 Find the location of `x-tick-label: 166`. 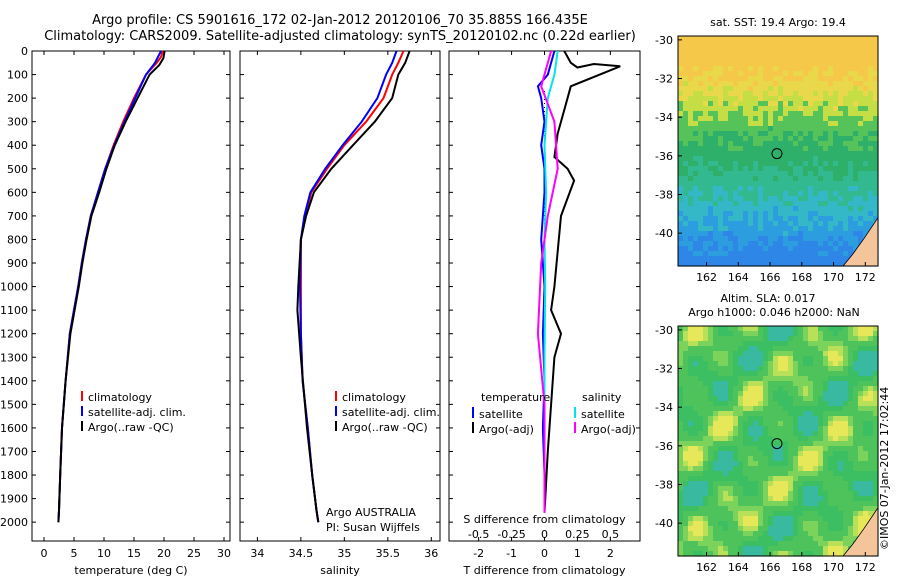

x-tick-label: 166 is located at coordinates (770, 567).